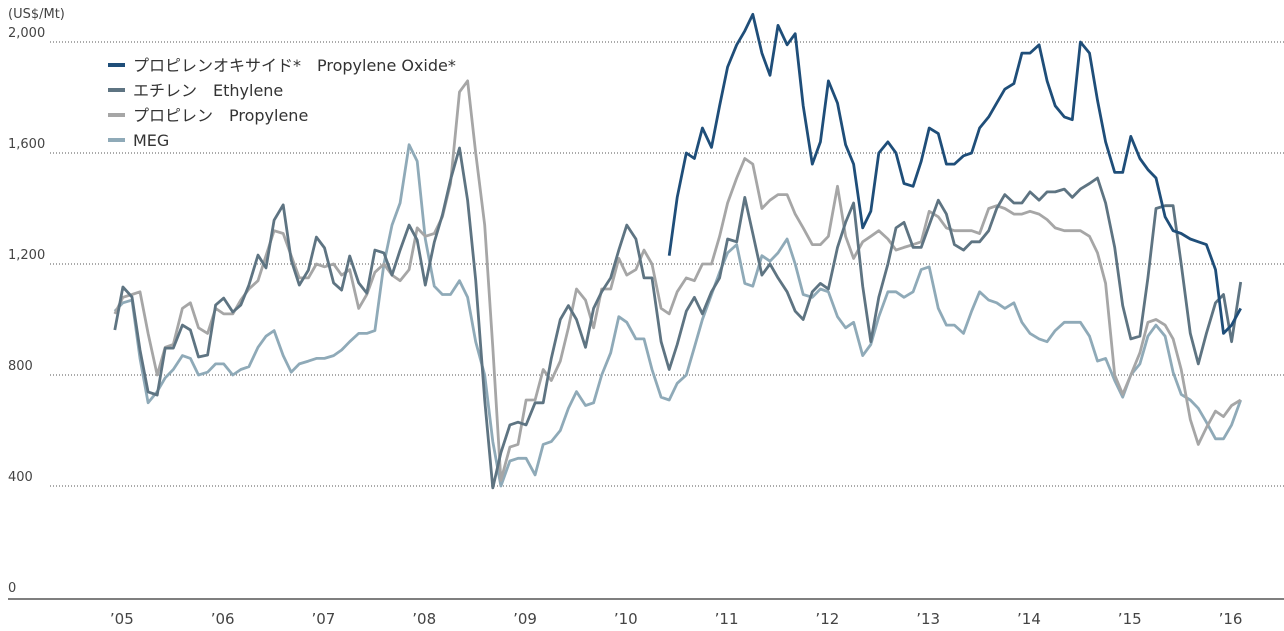  What do you see at coordinates (26, 255) in the screenshot?
I see `y-tick-label: 1,200` at bounding box center [26, 255].